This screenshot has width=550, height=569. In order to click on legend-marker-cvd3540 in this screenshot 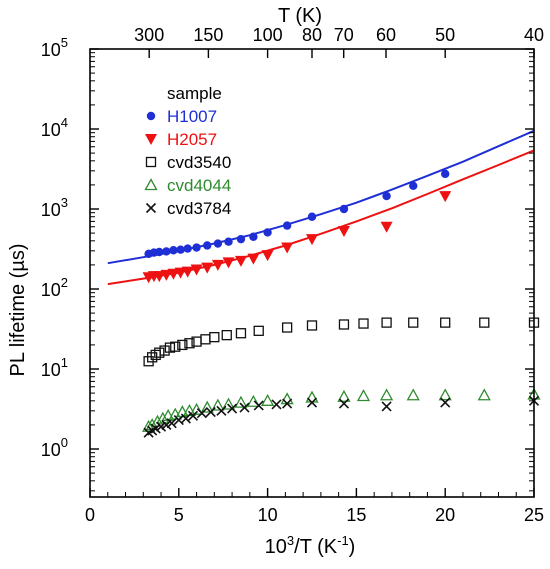, I will do `click(151, 162)`.